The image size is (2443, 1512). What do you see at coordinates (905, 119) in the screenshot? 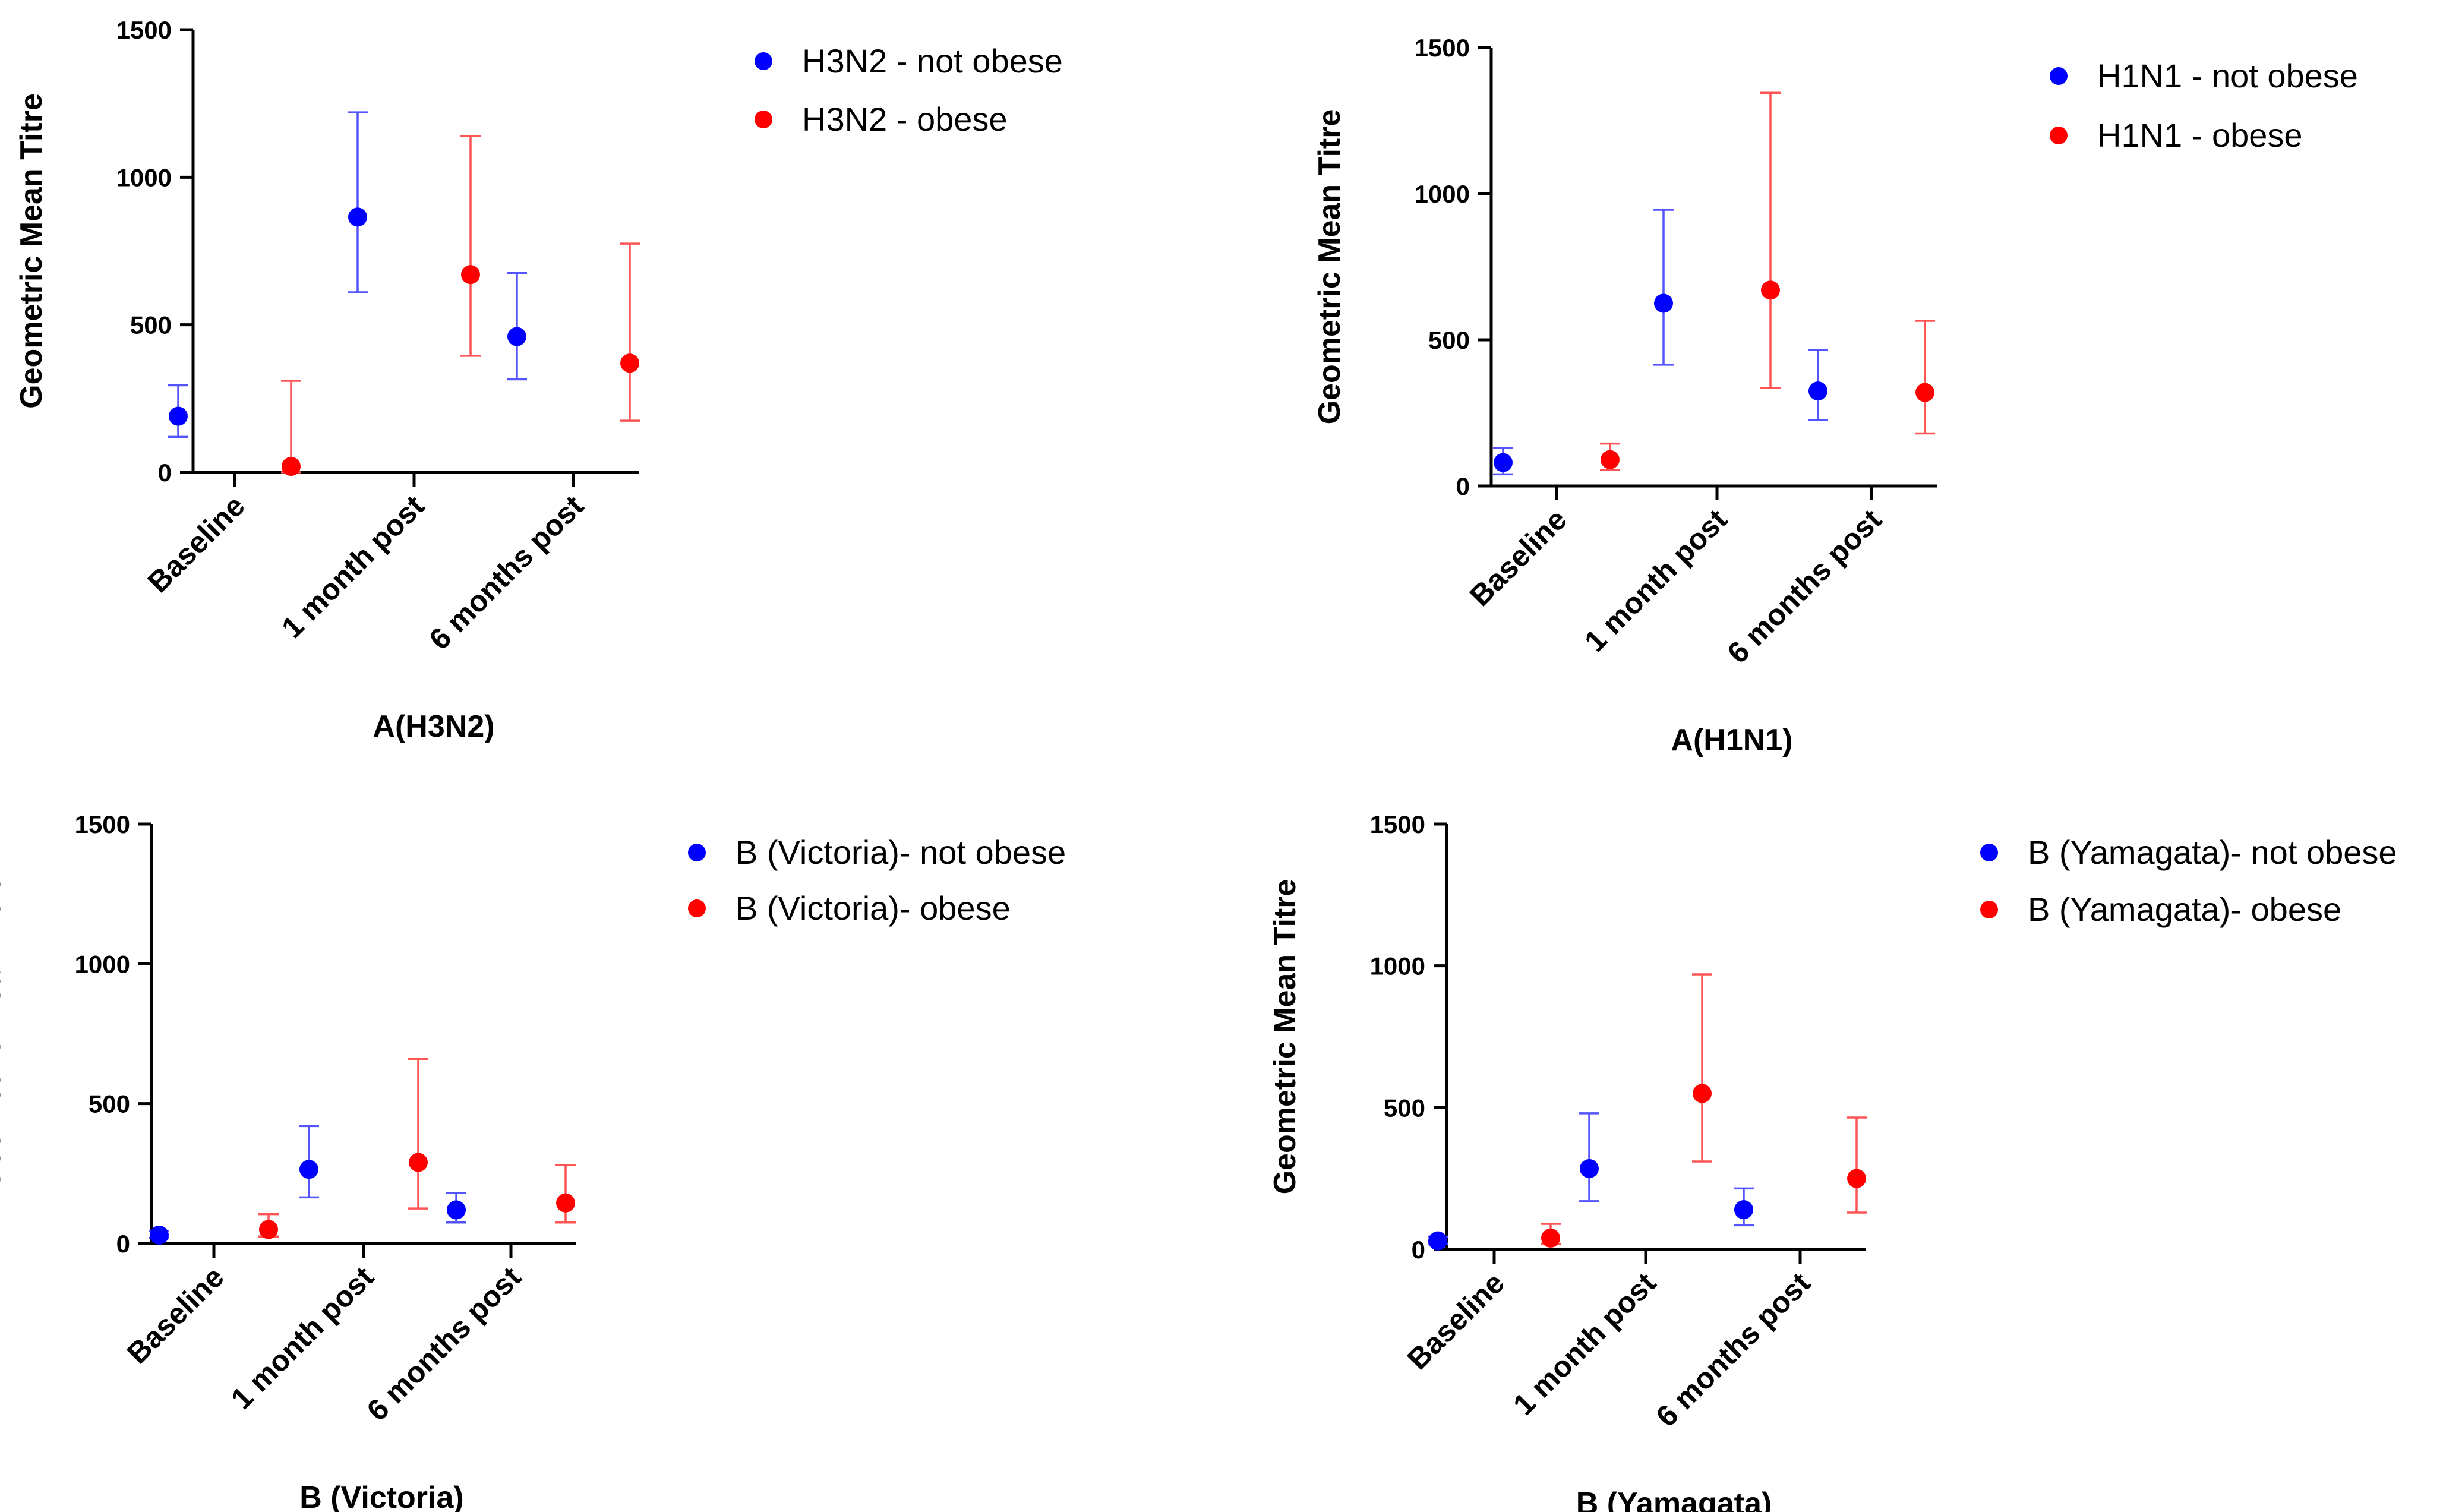
I see `legend-label: H3N2 - obese` at bounding box center [905, 119].